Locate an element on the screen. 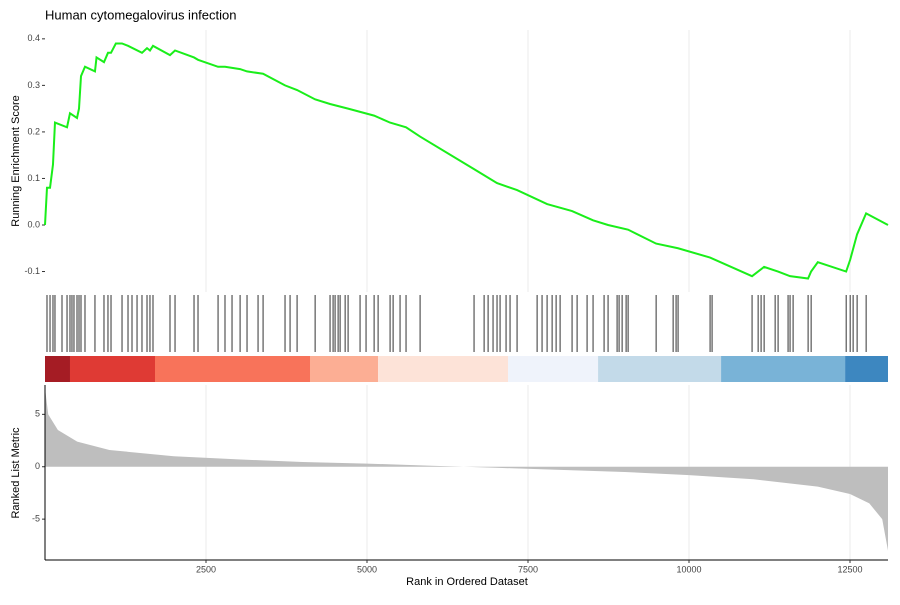 Image resolution: width=900 pixels, height=605 pixels. y-tick-label: 5 is located at coordinates (37, 414).